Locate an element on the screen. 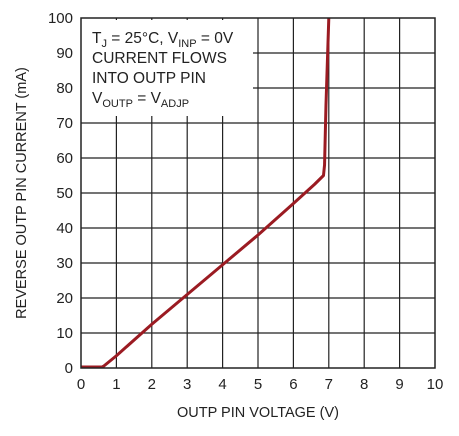 Image resolution: width=459 pixels, height=436 pixels. annotation-equals-v: = V is located at coordinates (147, 98).